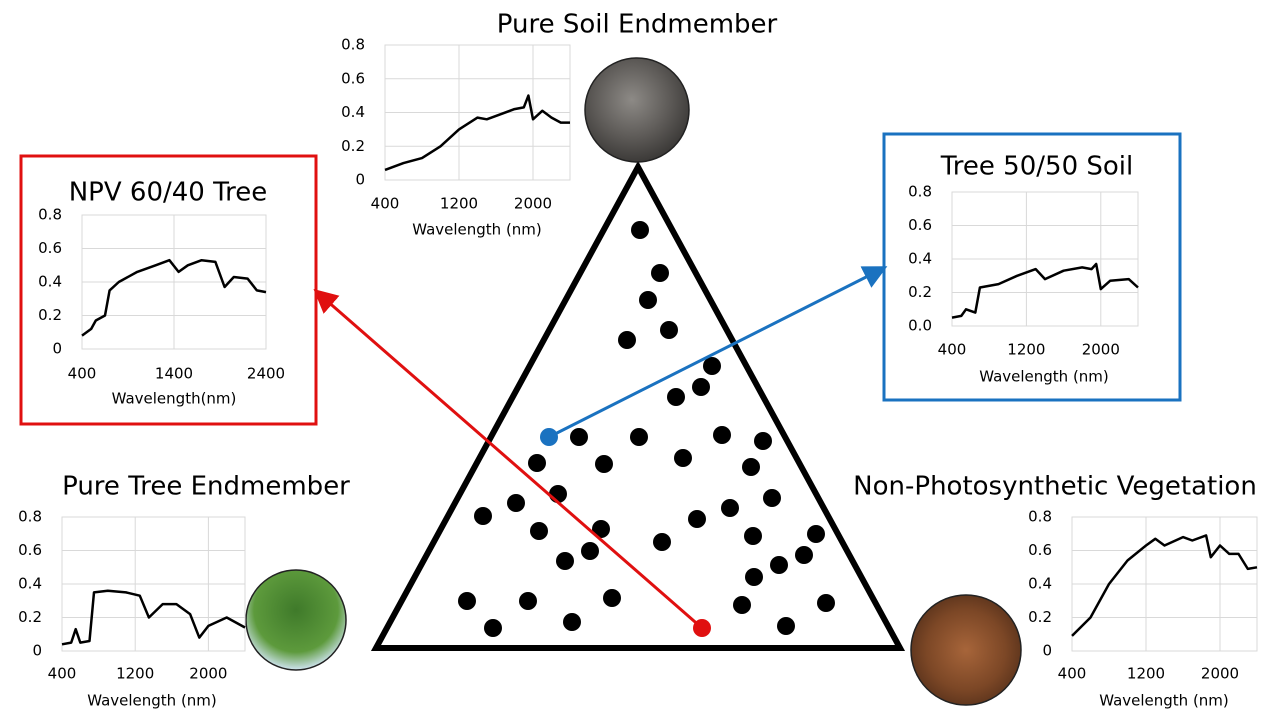  I want to click on x-axis-label: Wavelength(nm), so click(174, 399).